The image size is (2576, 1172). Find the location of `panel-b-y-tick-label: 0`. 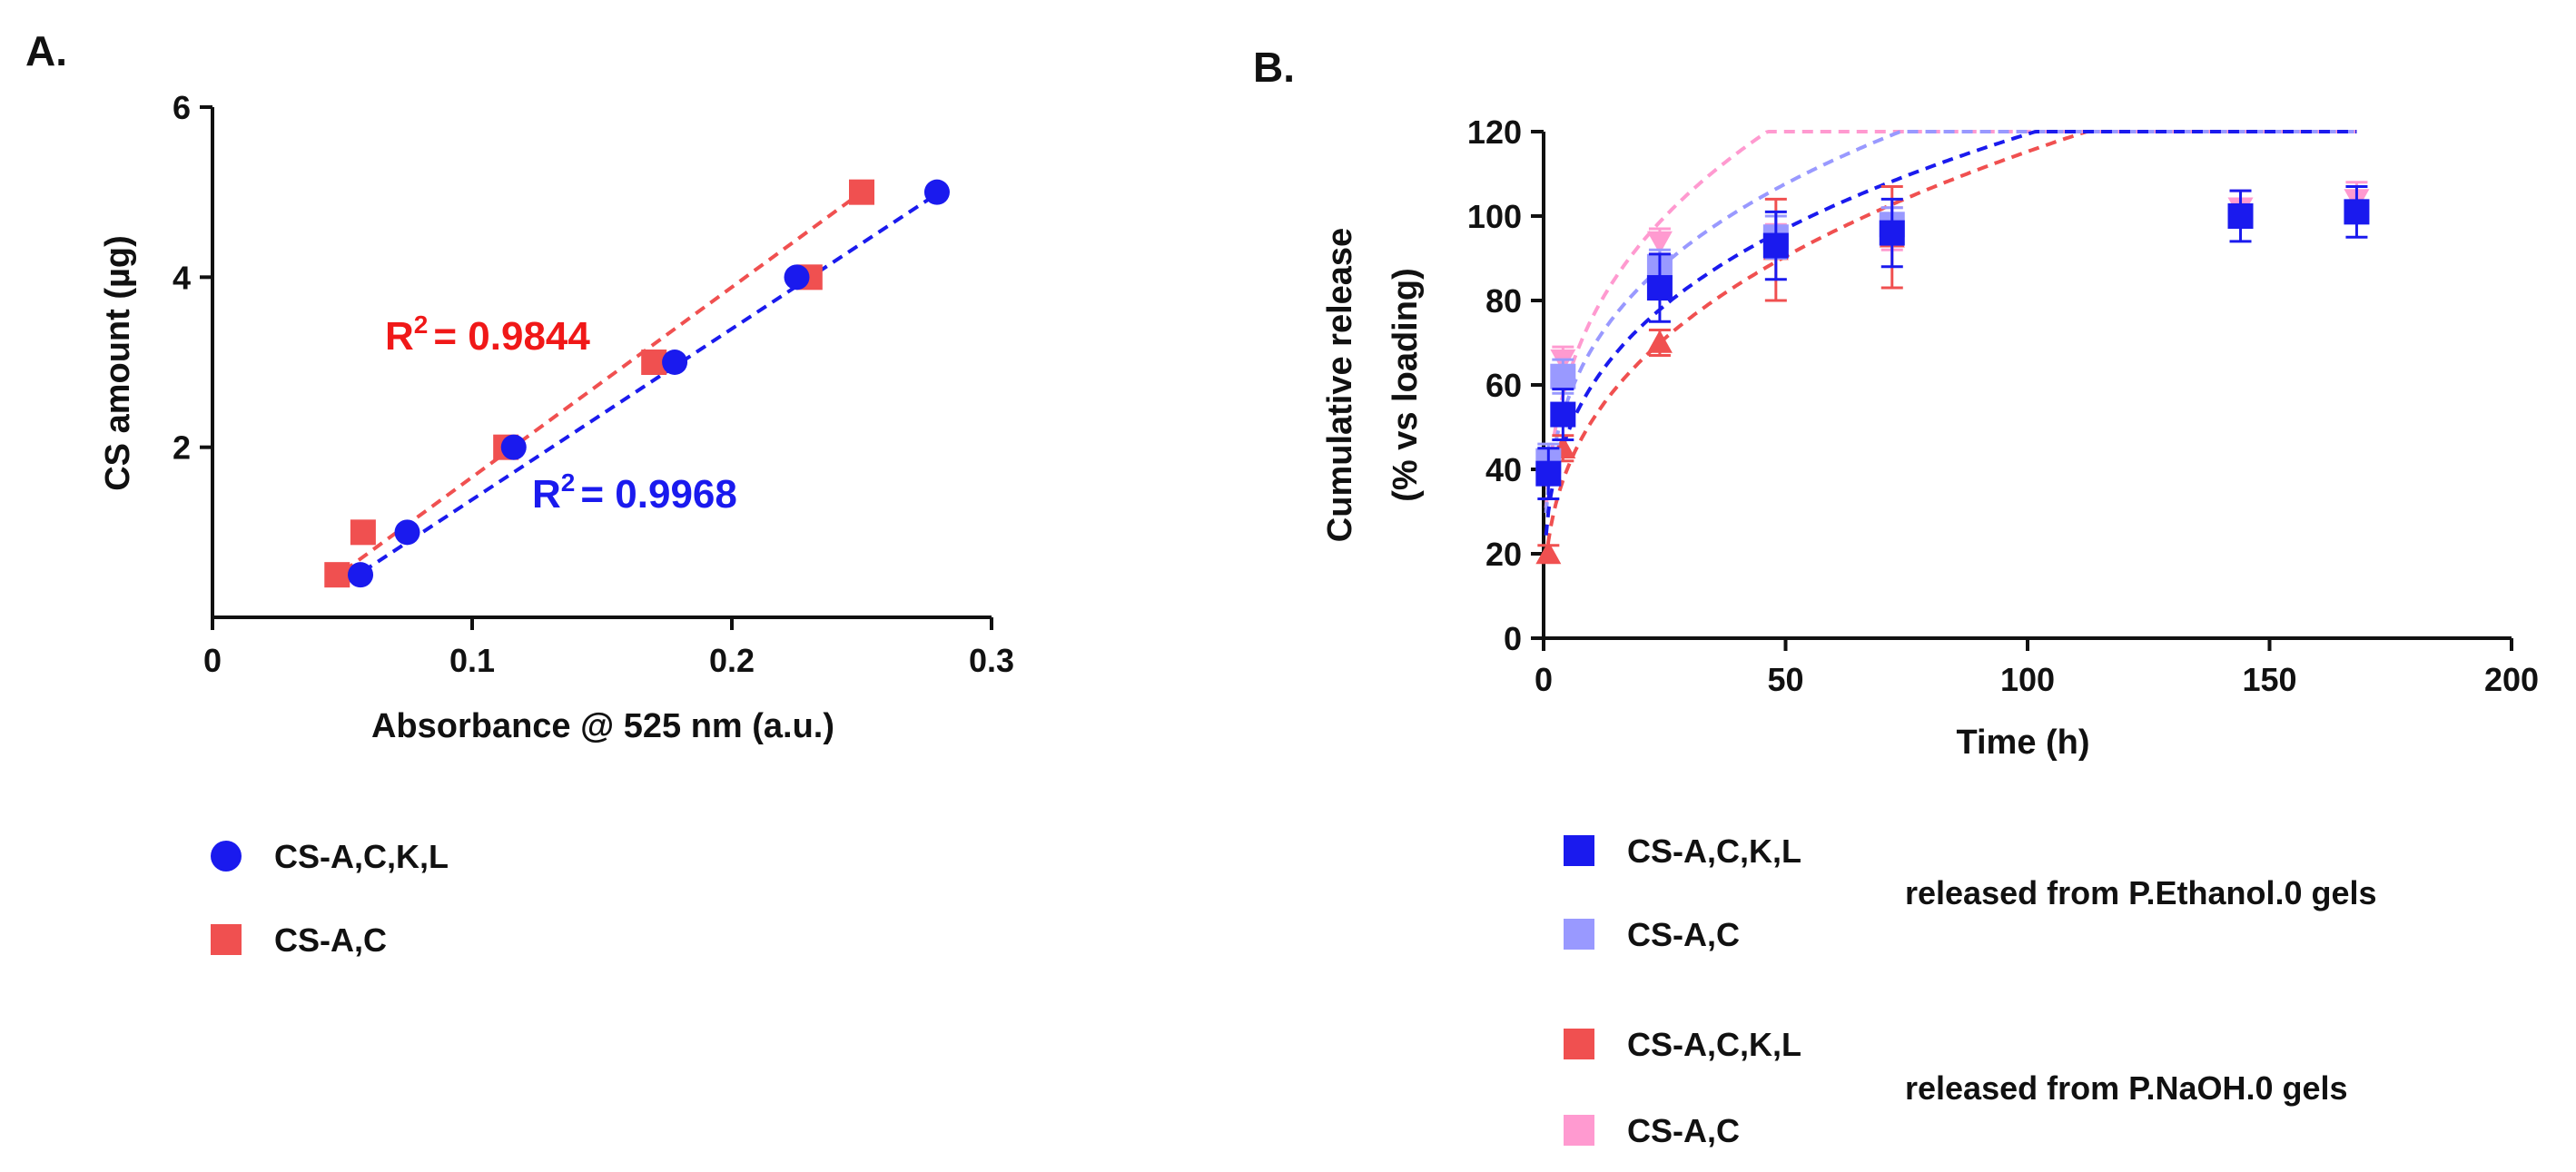

panel-b-y-tick-label: 0 is located at coordinates (1513, 638).